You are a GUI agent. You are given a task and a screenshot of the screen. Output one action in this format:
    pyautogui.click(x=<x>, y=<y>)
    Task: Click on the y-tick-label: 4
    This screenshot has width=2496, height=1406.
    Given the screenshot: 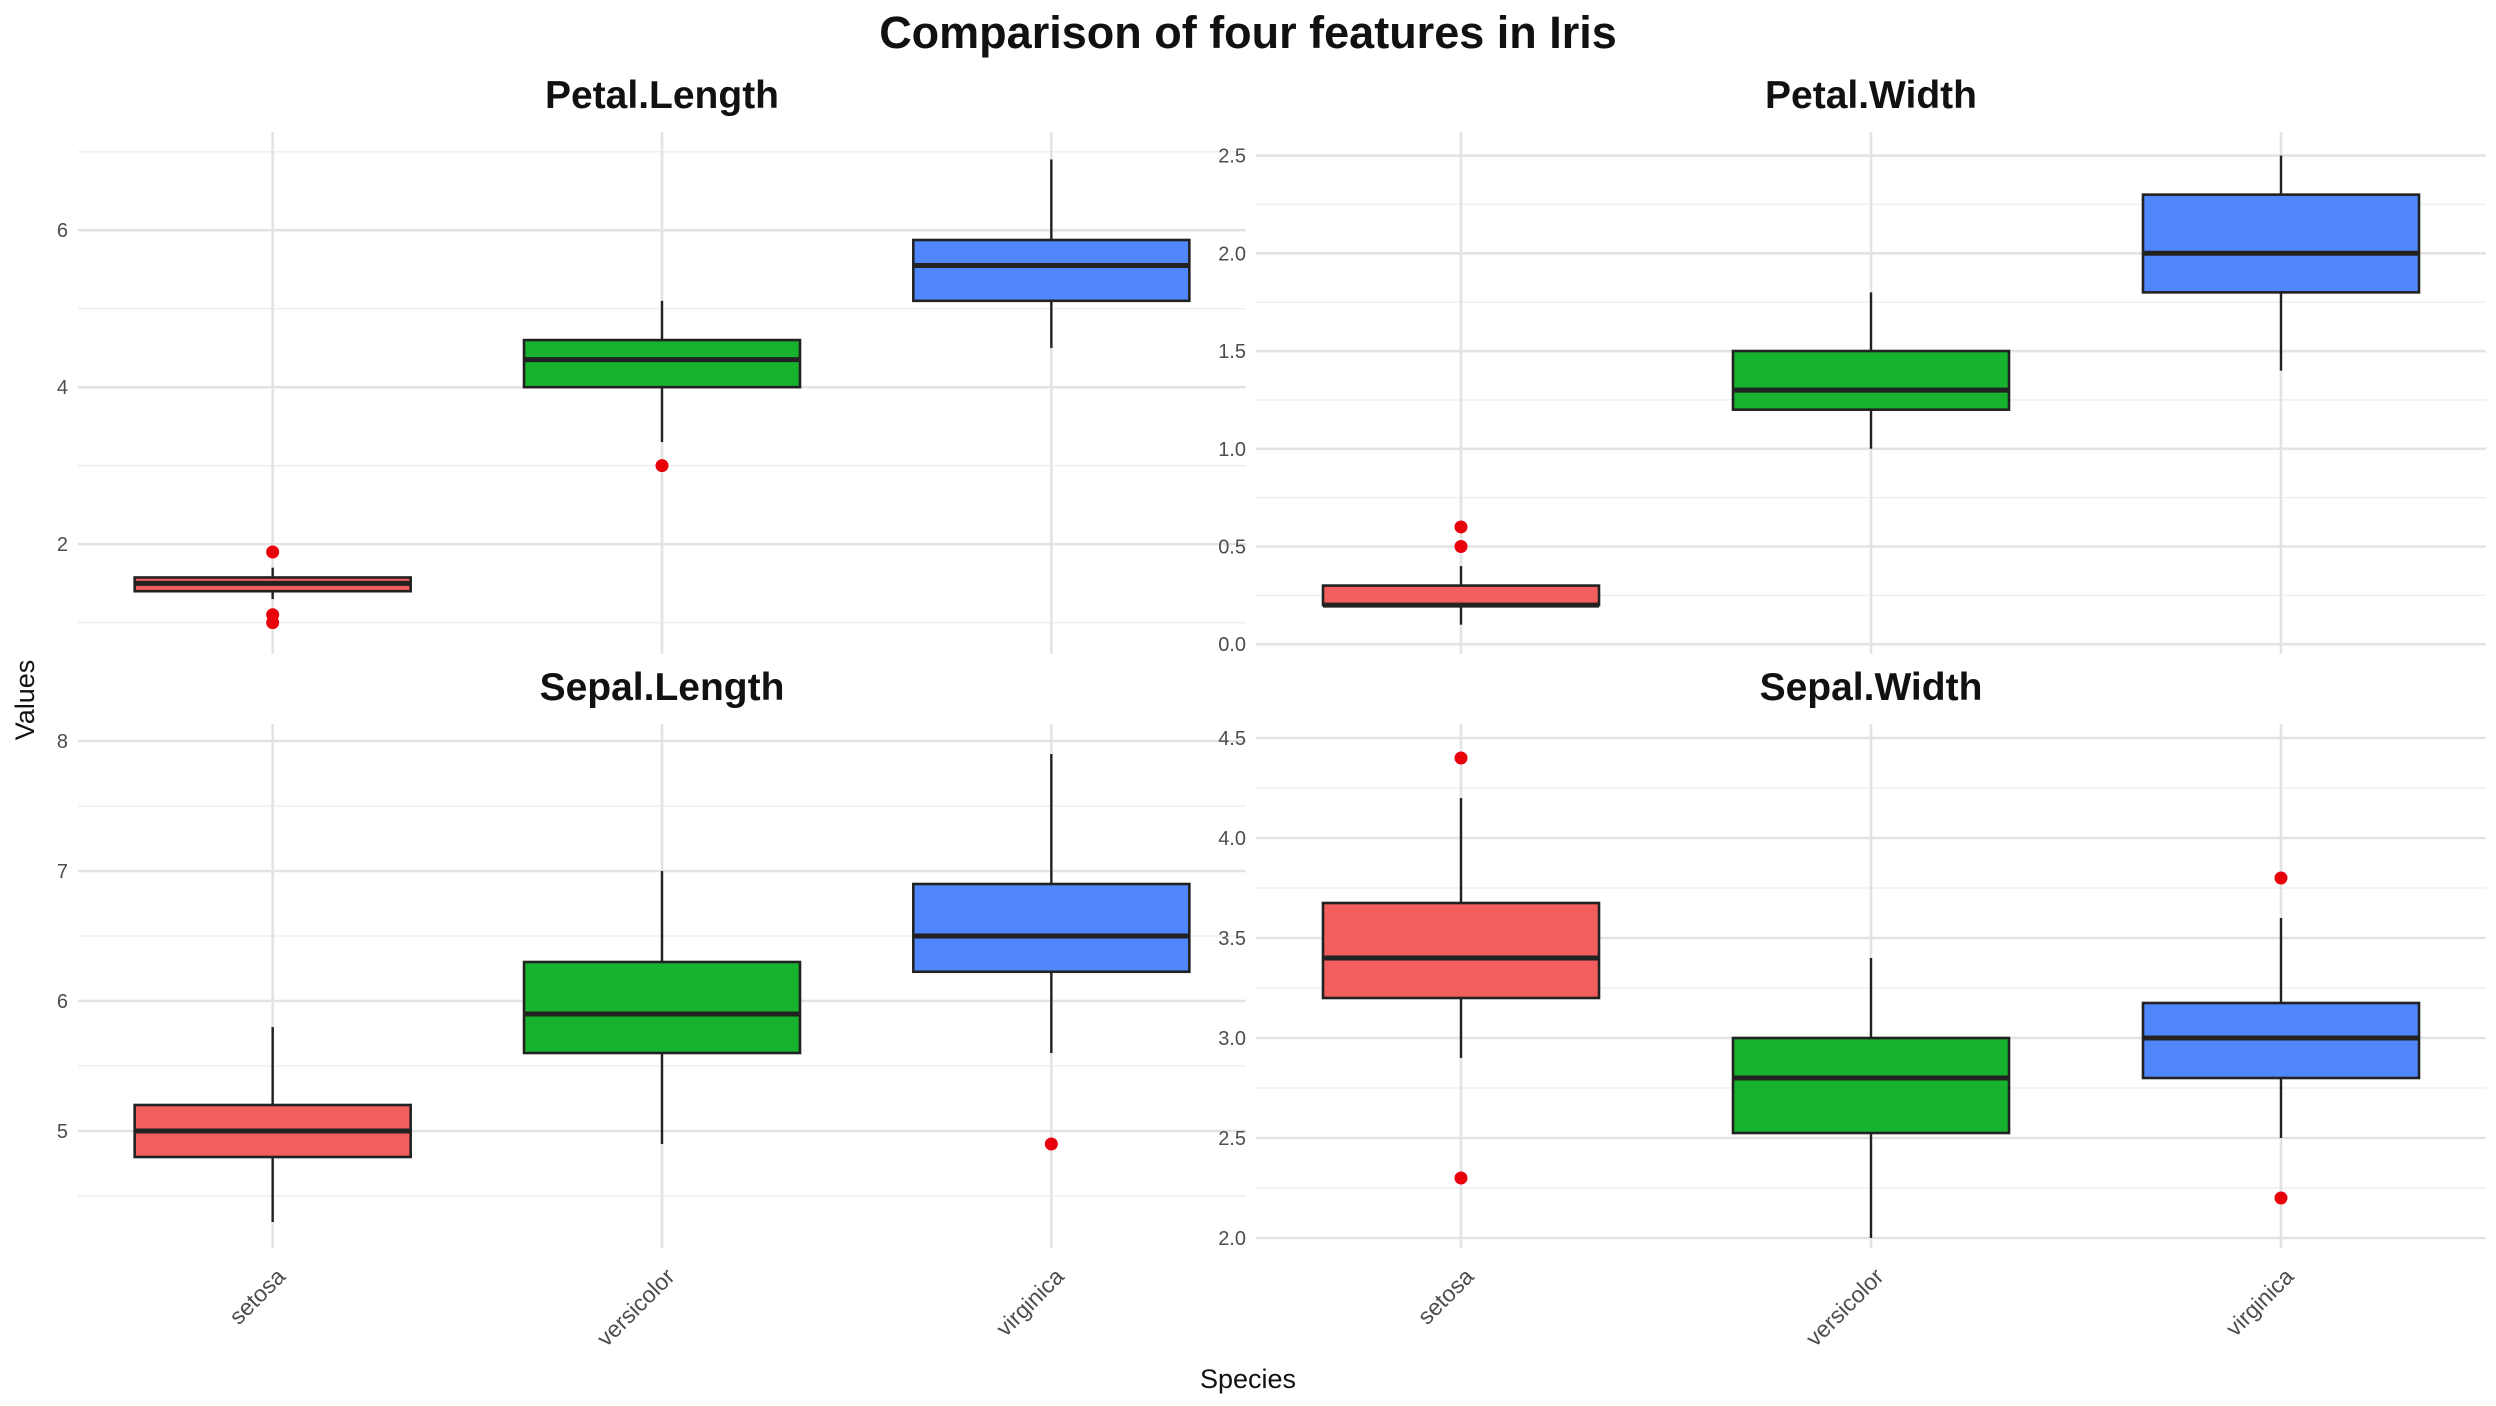 What is the action you would take?
    pyautogui.click(x=62, y=388)
    